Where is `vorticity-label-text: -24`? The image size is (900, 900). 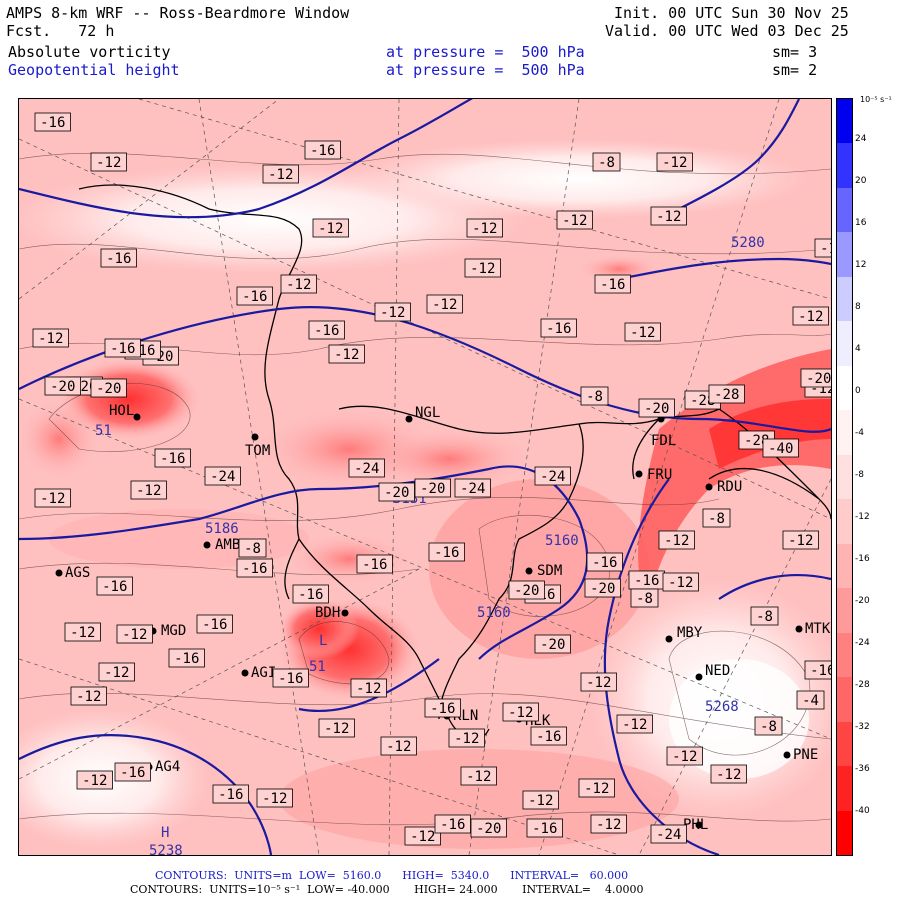
vorticity-label-text: -24 is located at coordinates (472, 489).